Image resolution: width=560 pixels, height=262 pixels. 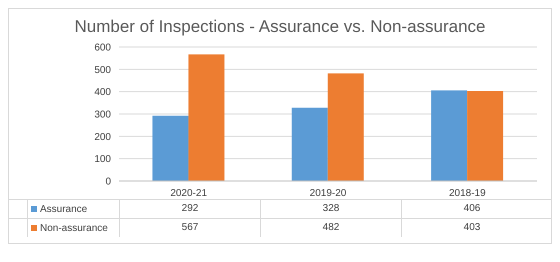 I want to click on y-tick-label: 100, so click(x=103, y=160).